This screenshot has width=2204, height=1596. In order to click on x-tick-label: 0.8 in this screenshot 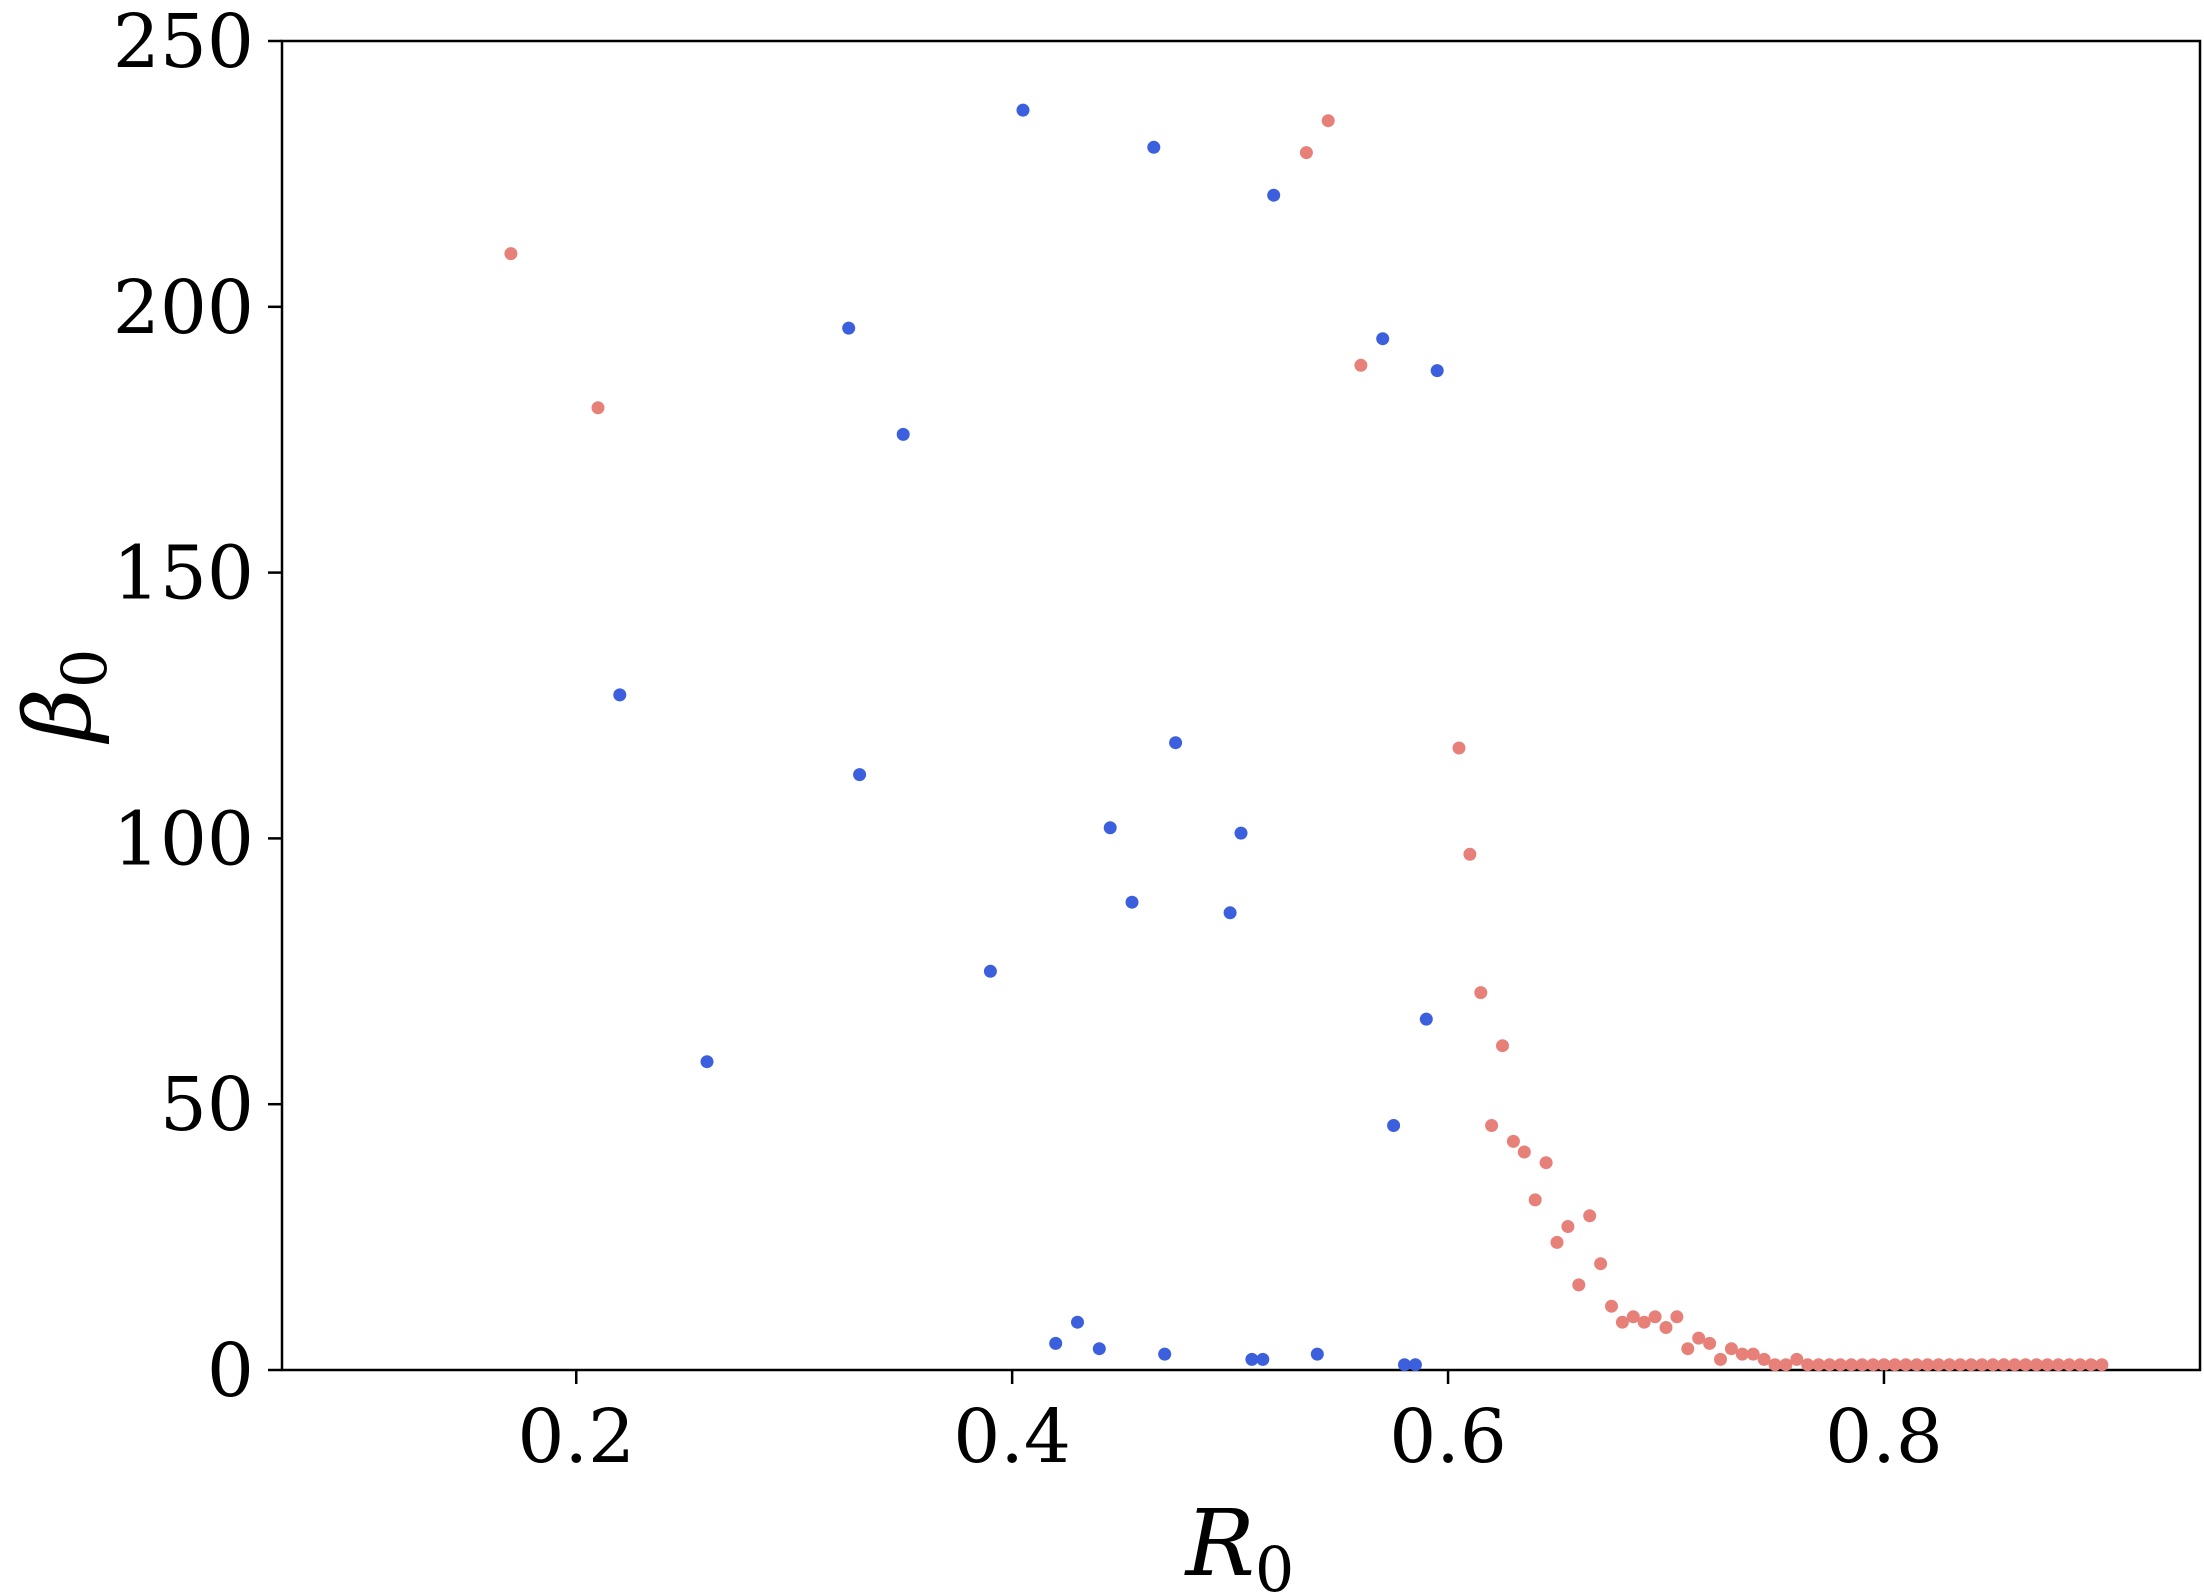, I will do `click(1884, 1437)`.